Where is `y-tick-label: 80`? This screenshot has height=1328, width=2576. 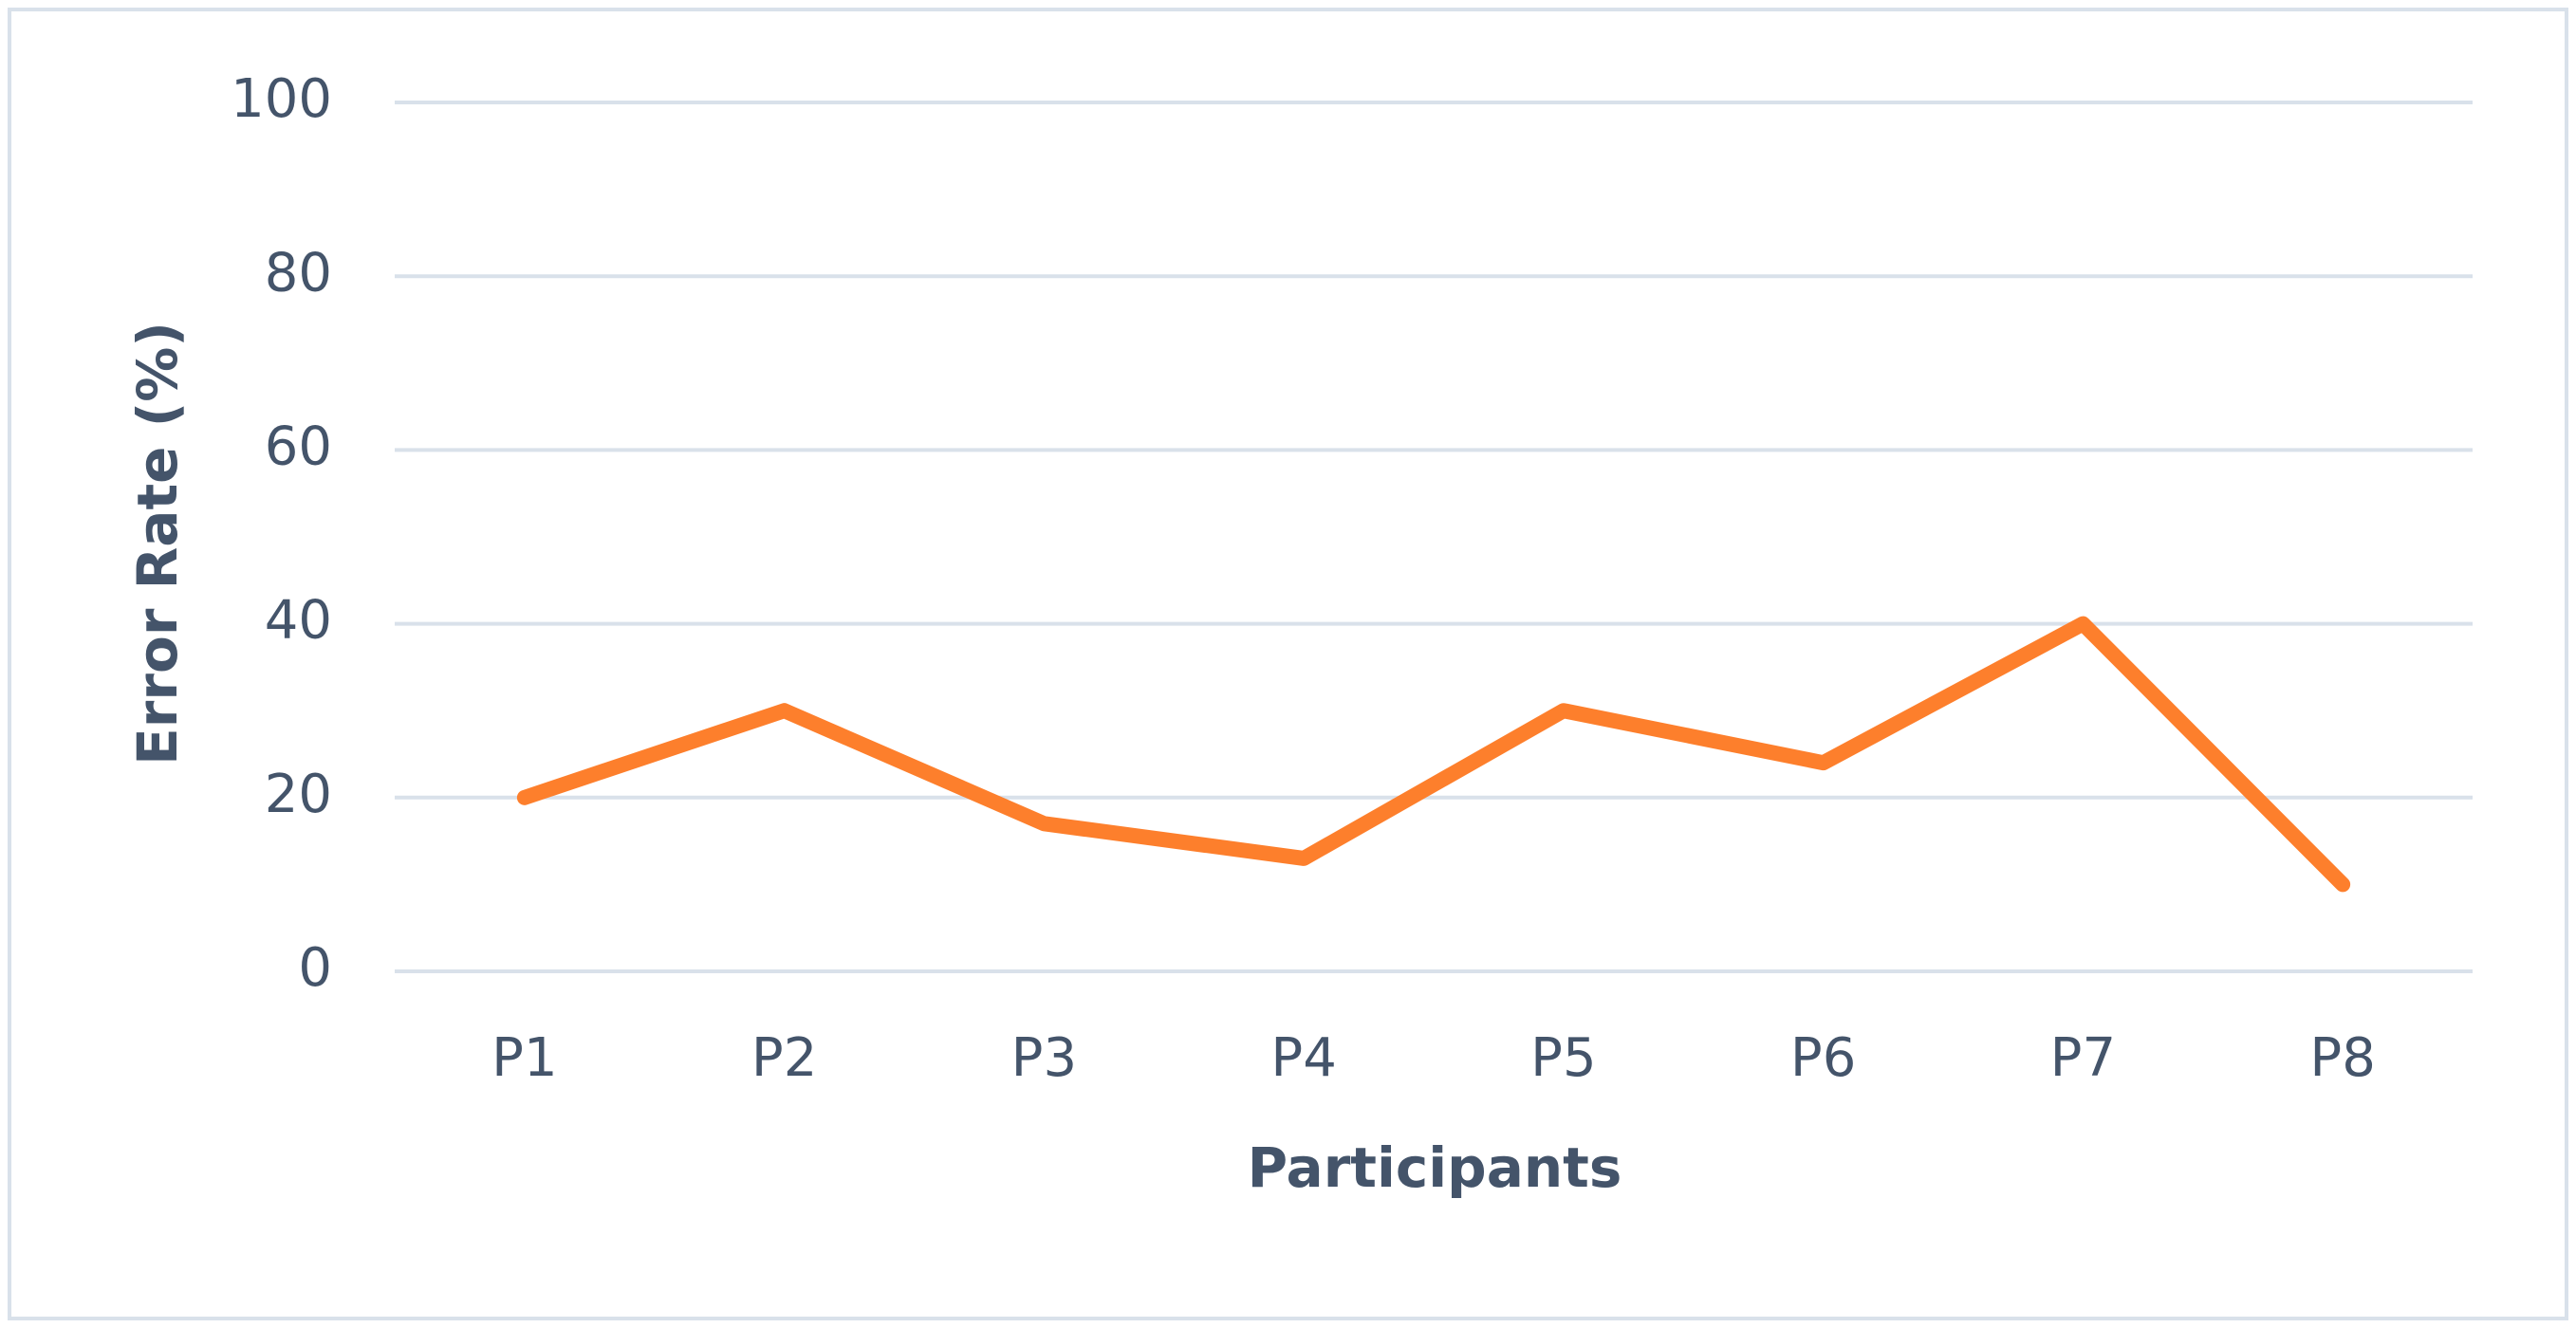
y-tick-label: 80 is located at coordinates (298, 273).